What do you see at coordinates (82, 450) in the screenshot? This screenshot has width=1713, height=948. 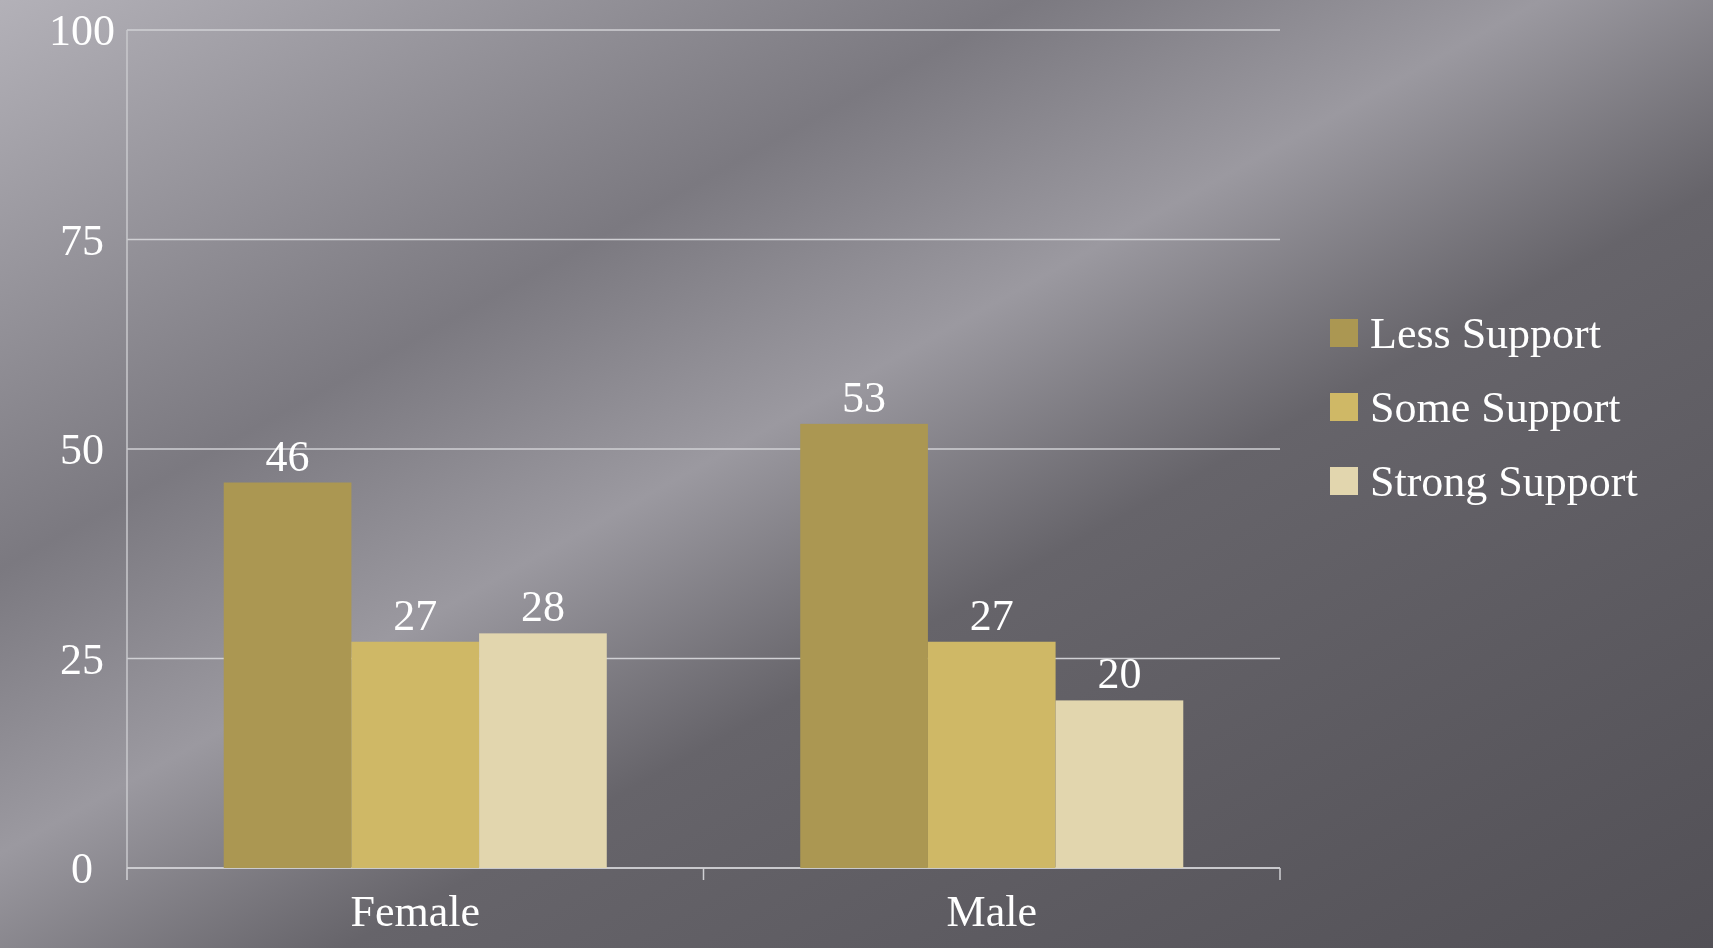 I see `y-tick-label: 50` at bounding box center [82, 450].